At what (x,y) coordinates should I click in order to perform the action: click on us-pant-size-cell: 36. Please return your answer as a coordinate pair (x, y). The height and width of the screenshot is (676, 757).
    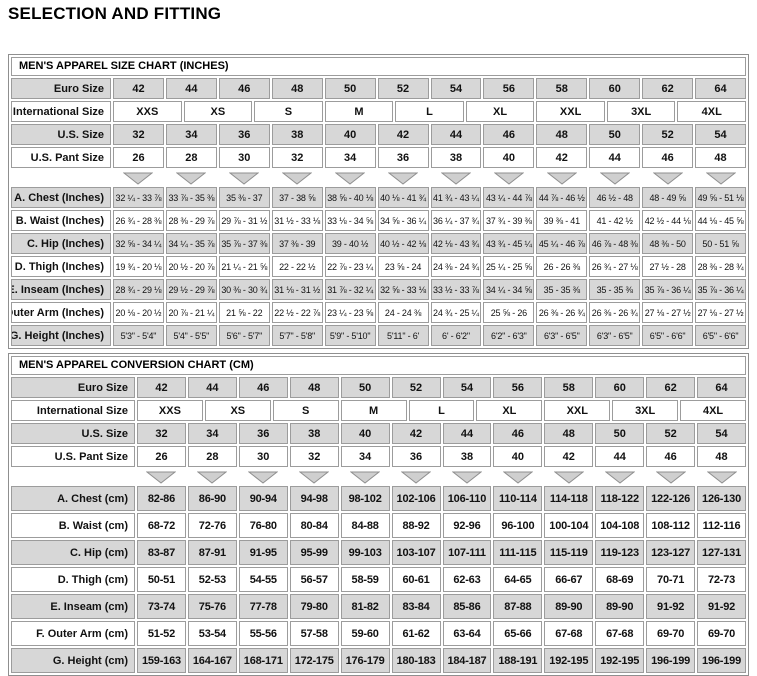
    Looking at the image, I should click on (416, 456).